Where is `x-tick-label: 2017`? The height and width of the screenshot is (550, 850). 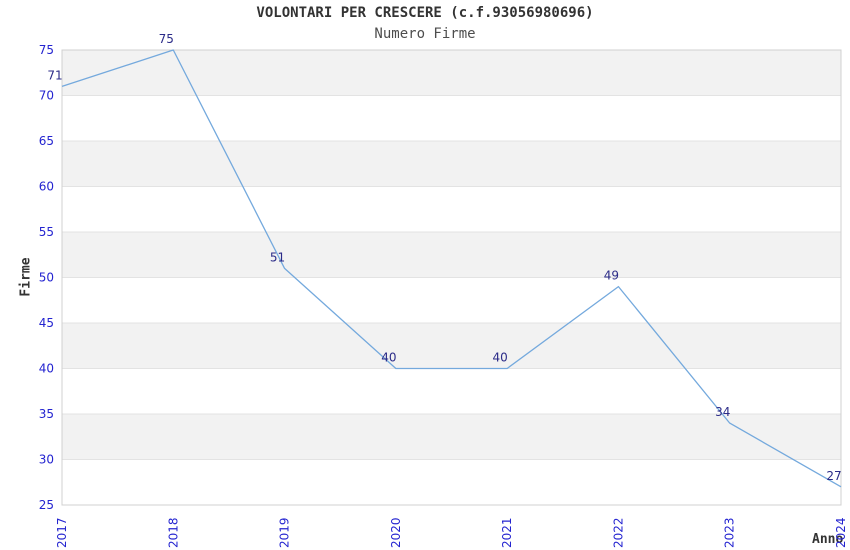 x-tick-label: 2017 is located at coordinates (62, 532).